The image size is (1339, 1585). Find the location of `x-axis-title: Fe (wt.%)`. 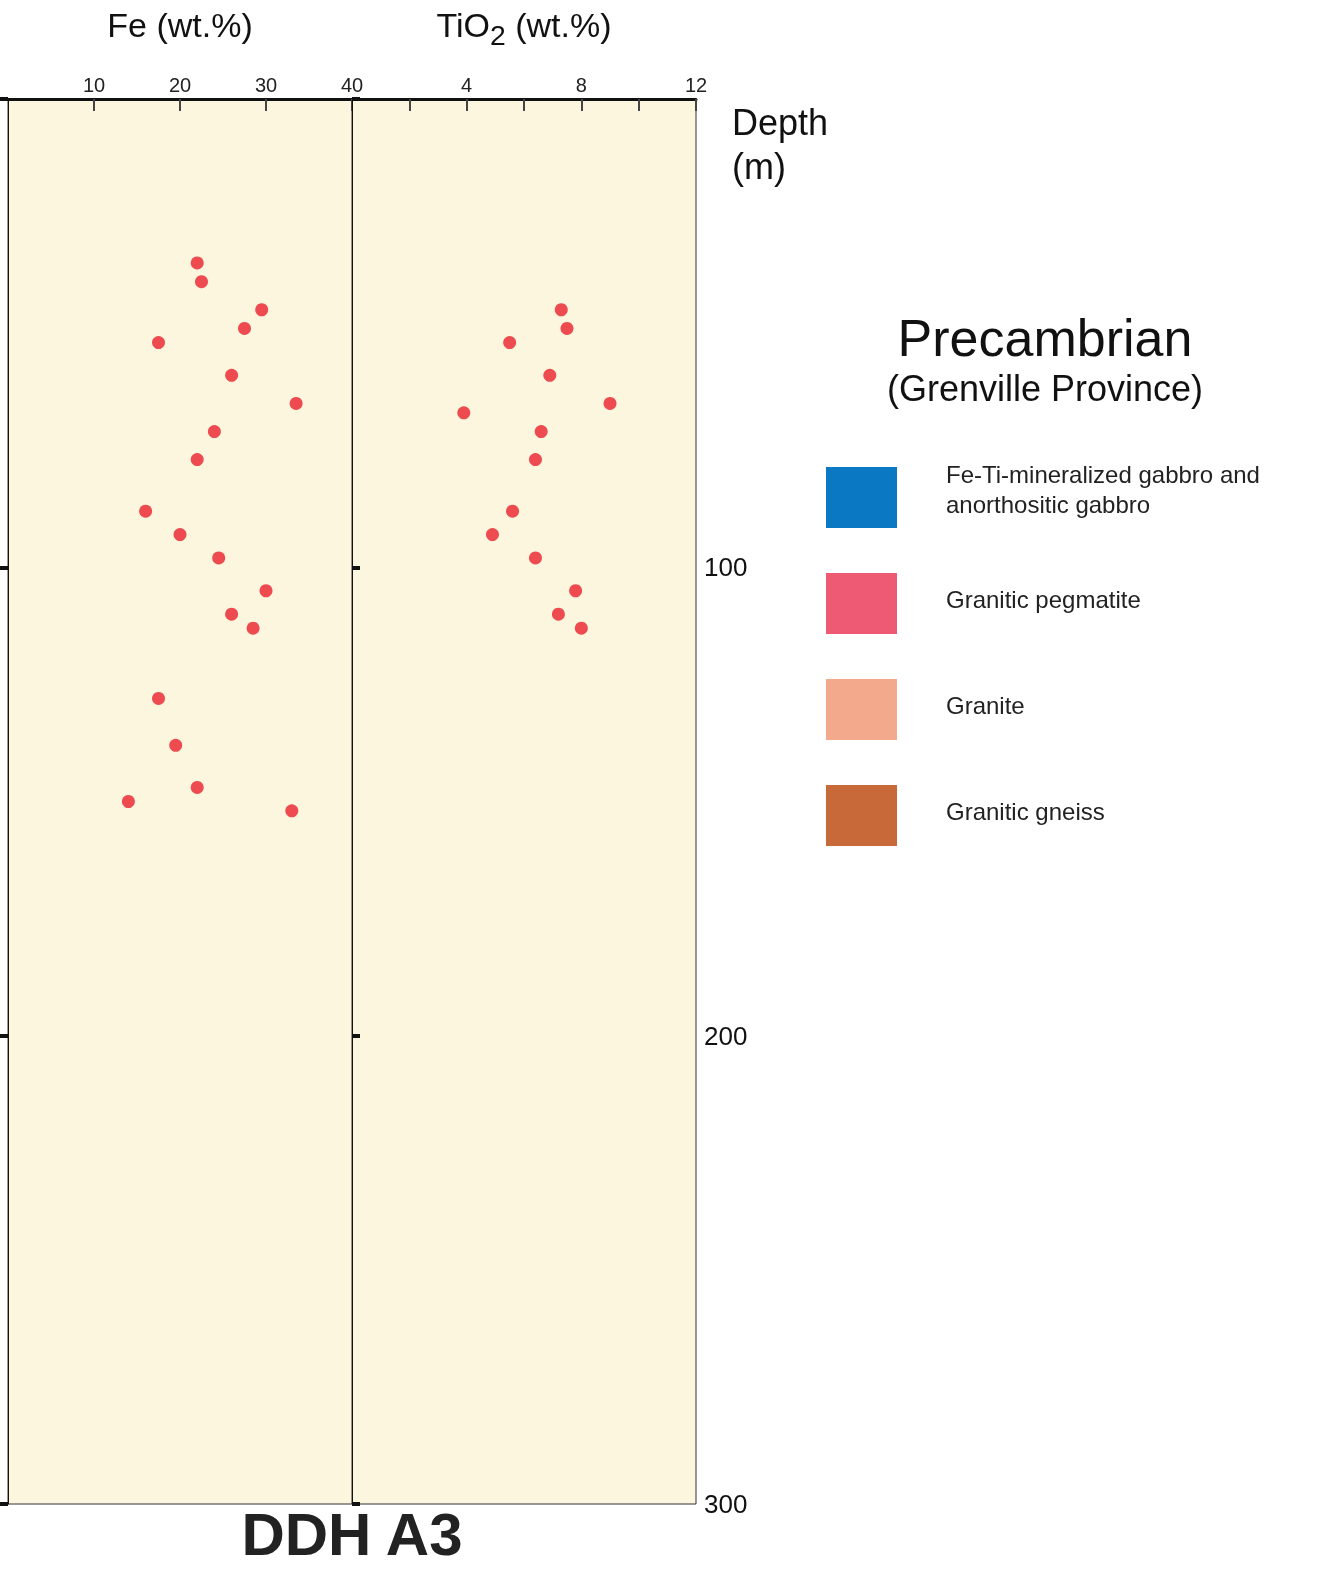

x-axis-title: Fe (wt.%) is located at coordinates (180, 25).